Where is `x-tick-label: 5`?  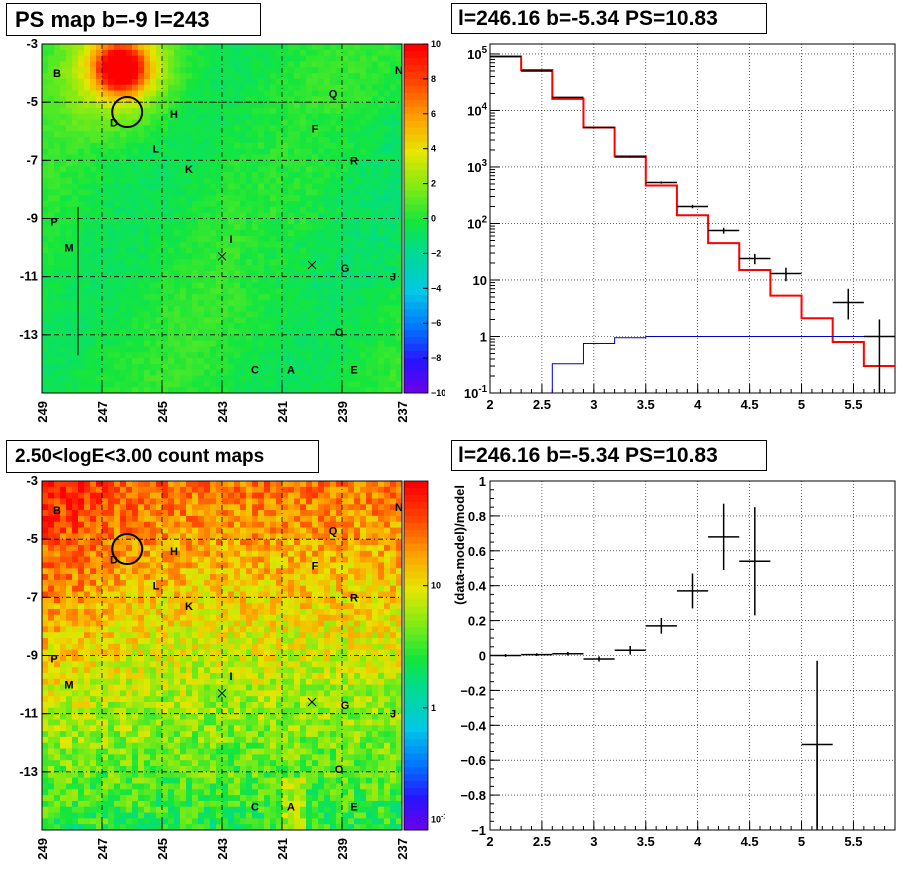
x-tick-label: 5 is located at coordinates (801, 404).